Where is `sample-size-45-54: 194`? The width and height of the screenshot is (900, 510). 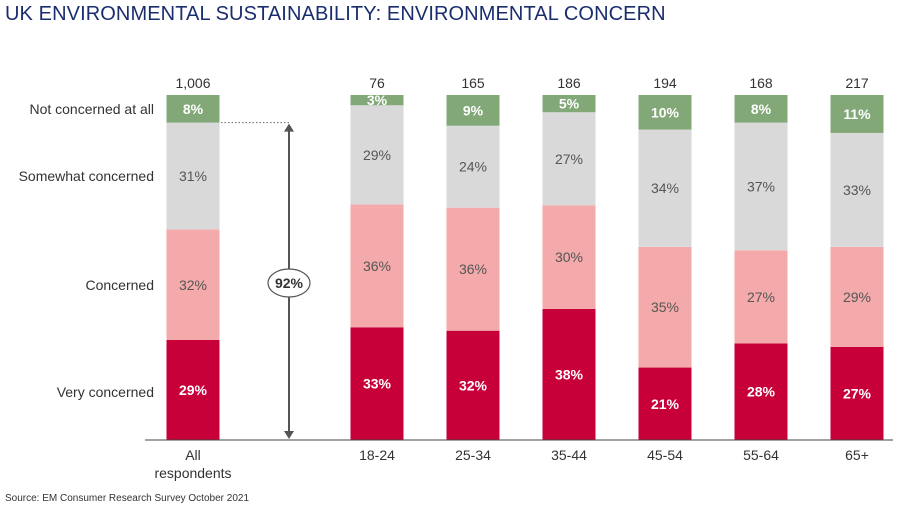 sample-size-45-54: 194 is located at coordinates (665, 83).